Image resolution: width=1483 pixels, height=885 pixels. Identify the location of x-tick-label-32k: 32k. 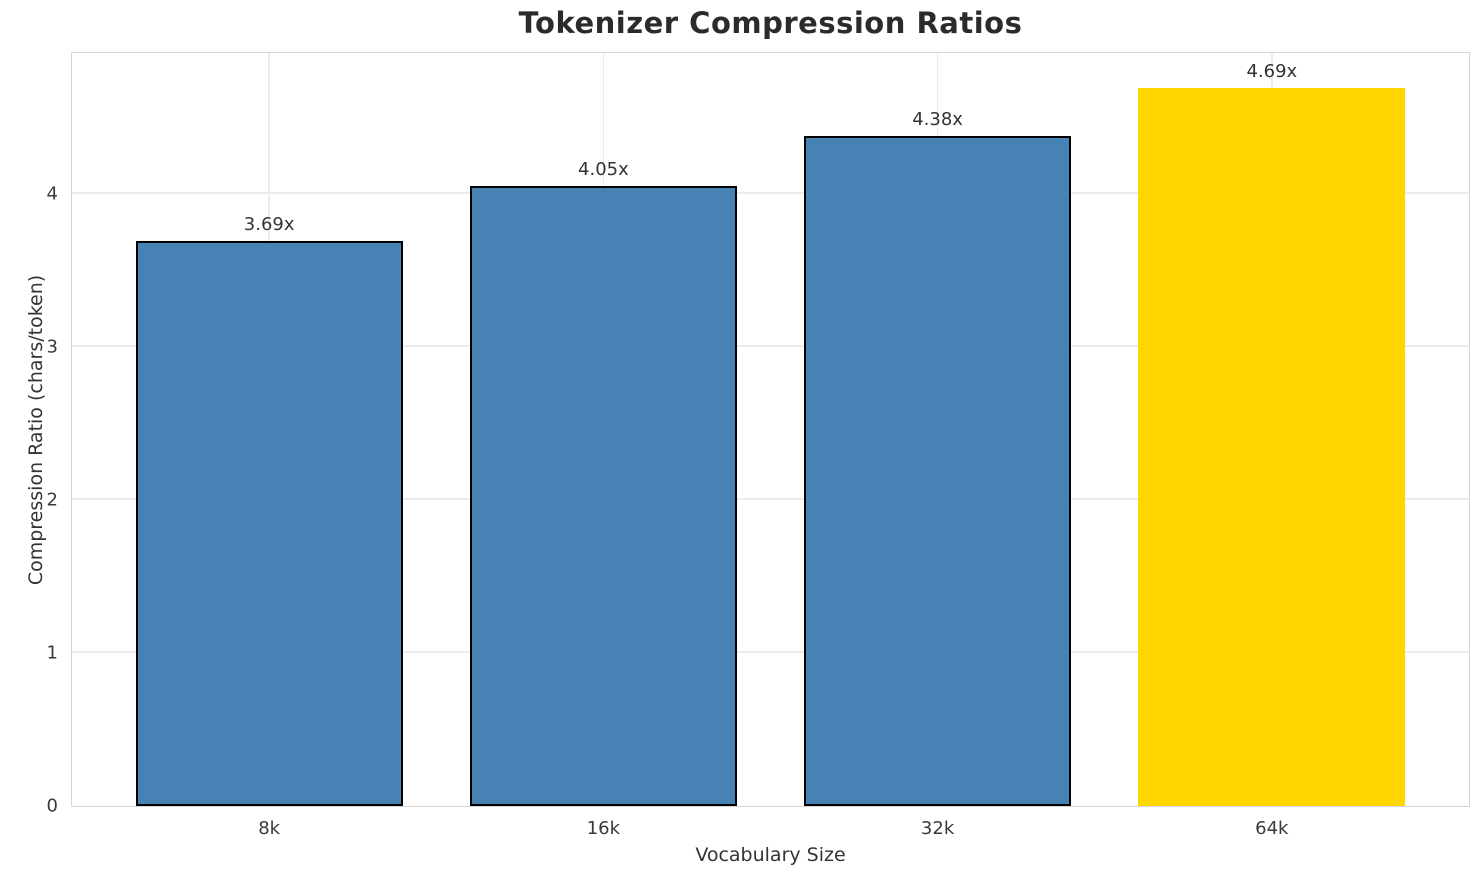
(937, 828).